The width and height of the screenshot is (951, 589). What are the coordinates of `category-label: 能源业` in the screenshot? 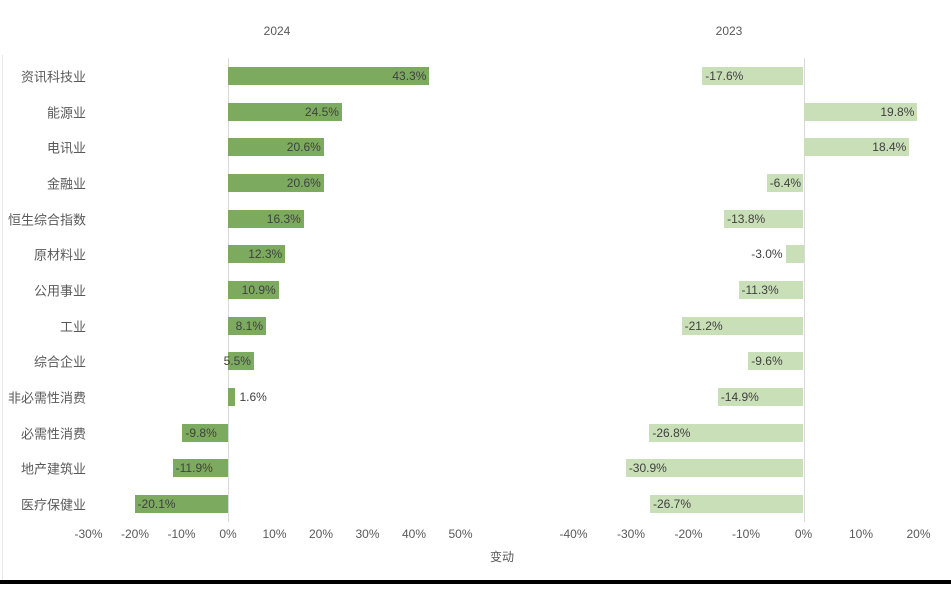 It's located at (66, 113).